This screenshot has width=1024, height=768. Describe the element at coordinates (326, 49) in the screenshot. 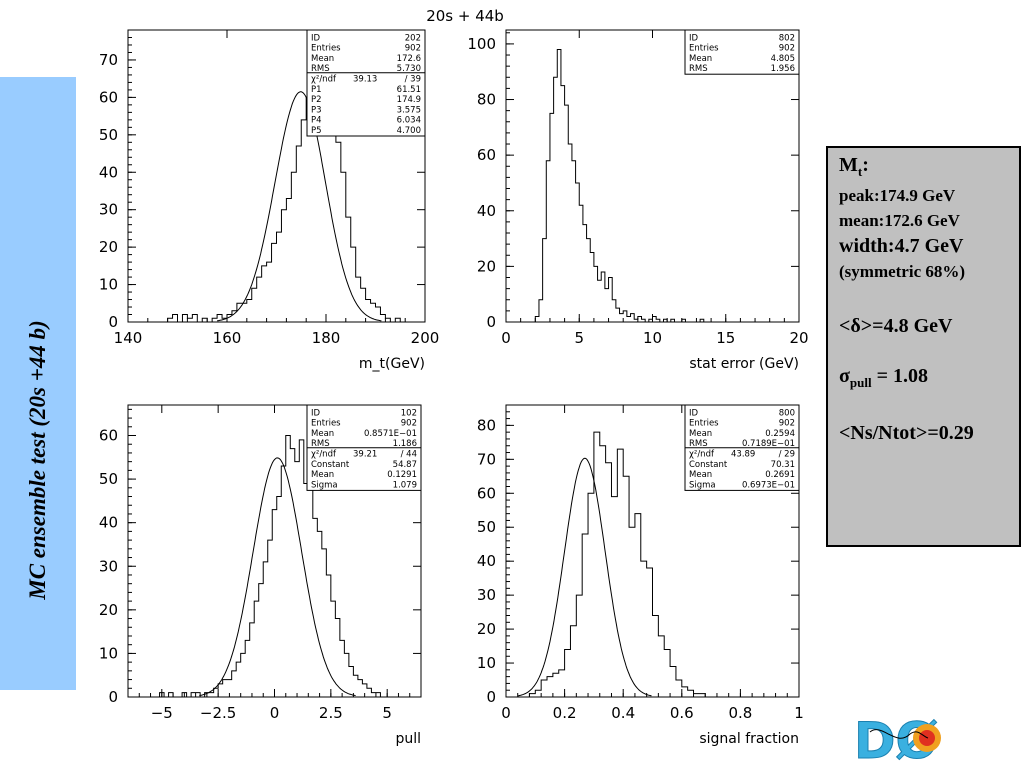

I see `stats-name: Entries` at that location.